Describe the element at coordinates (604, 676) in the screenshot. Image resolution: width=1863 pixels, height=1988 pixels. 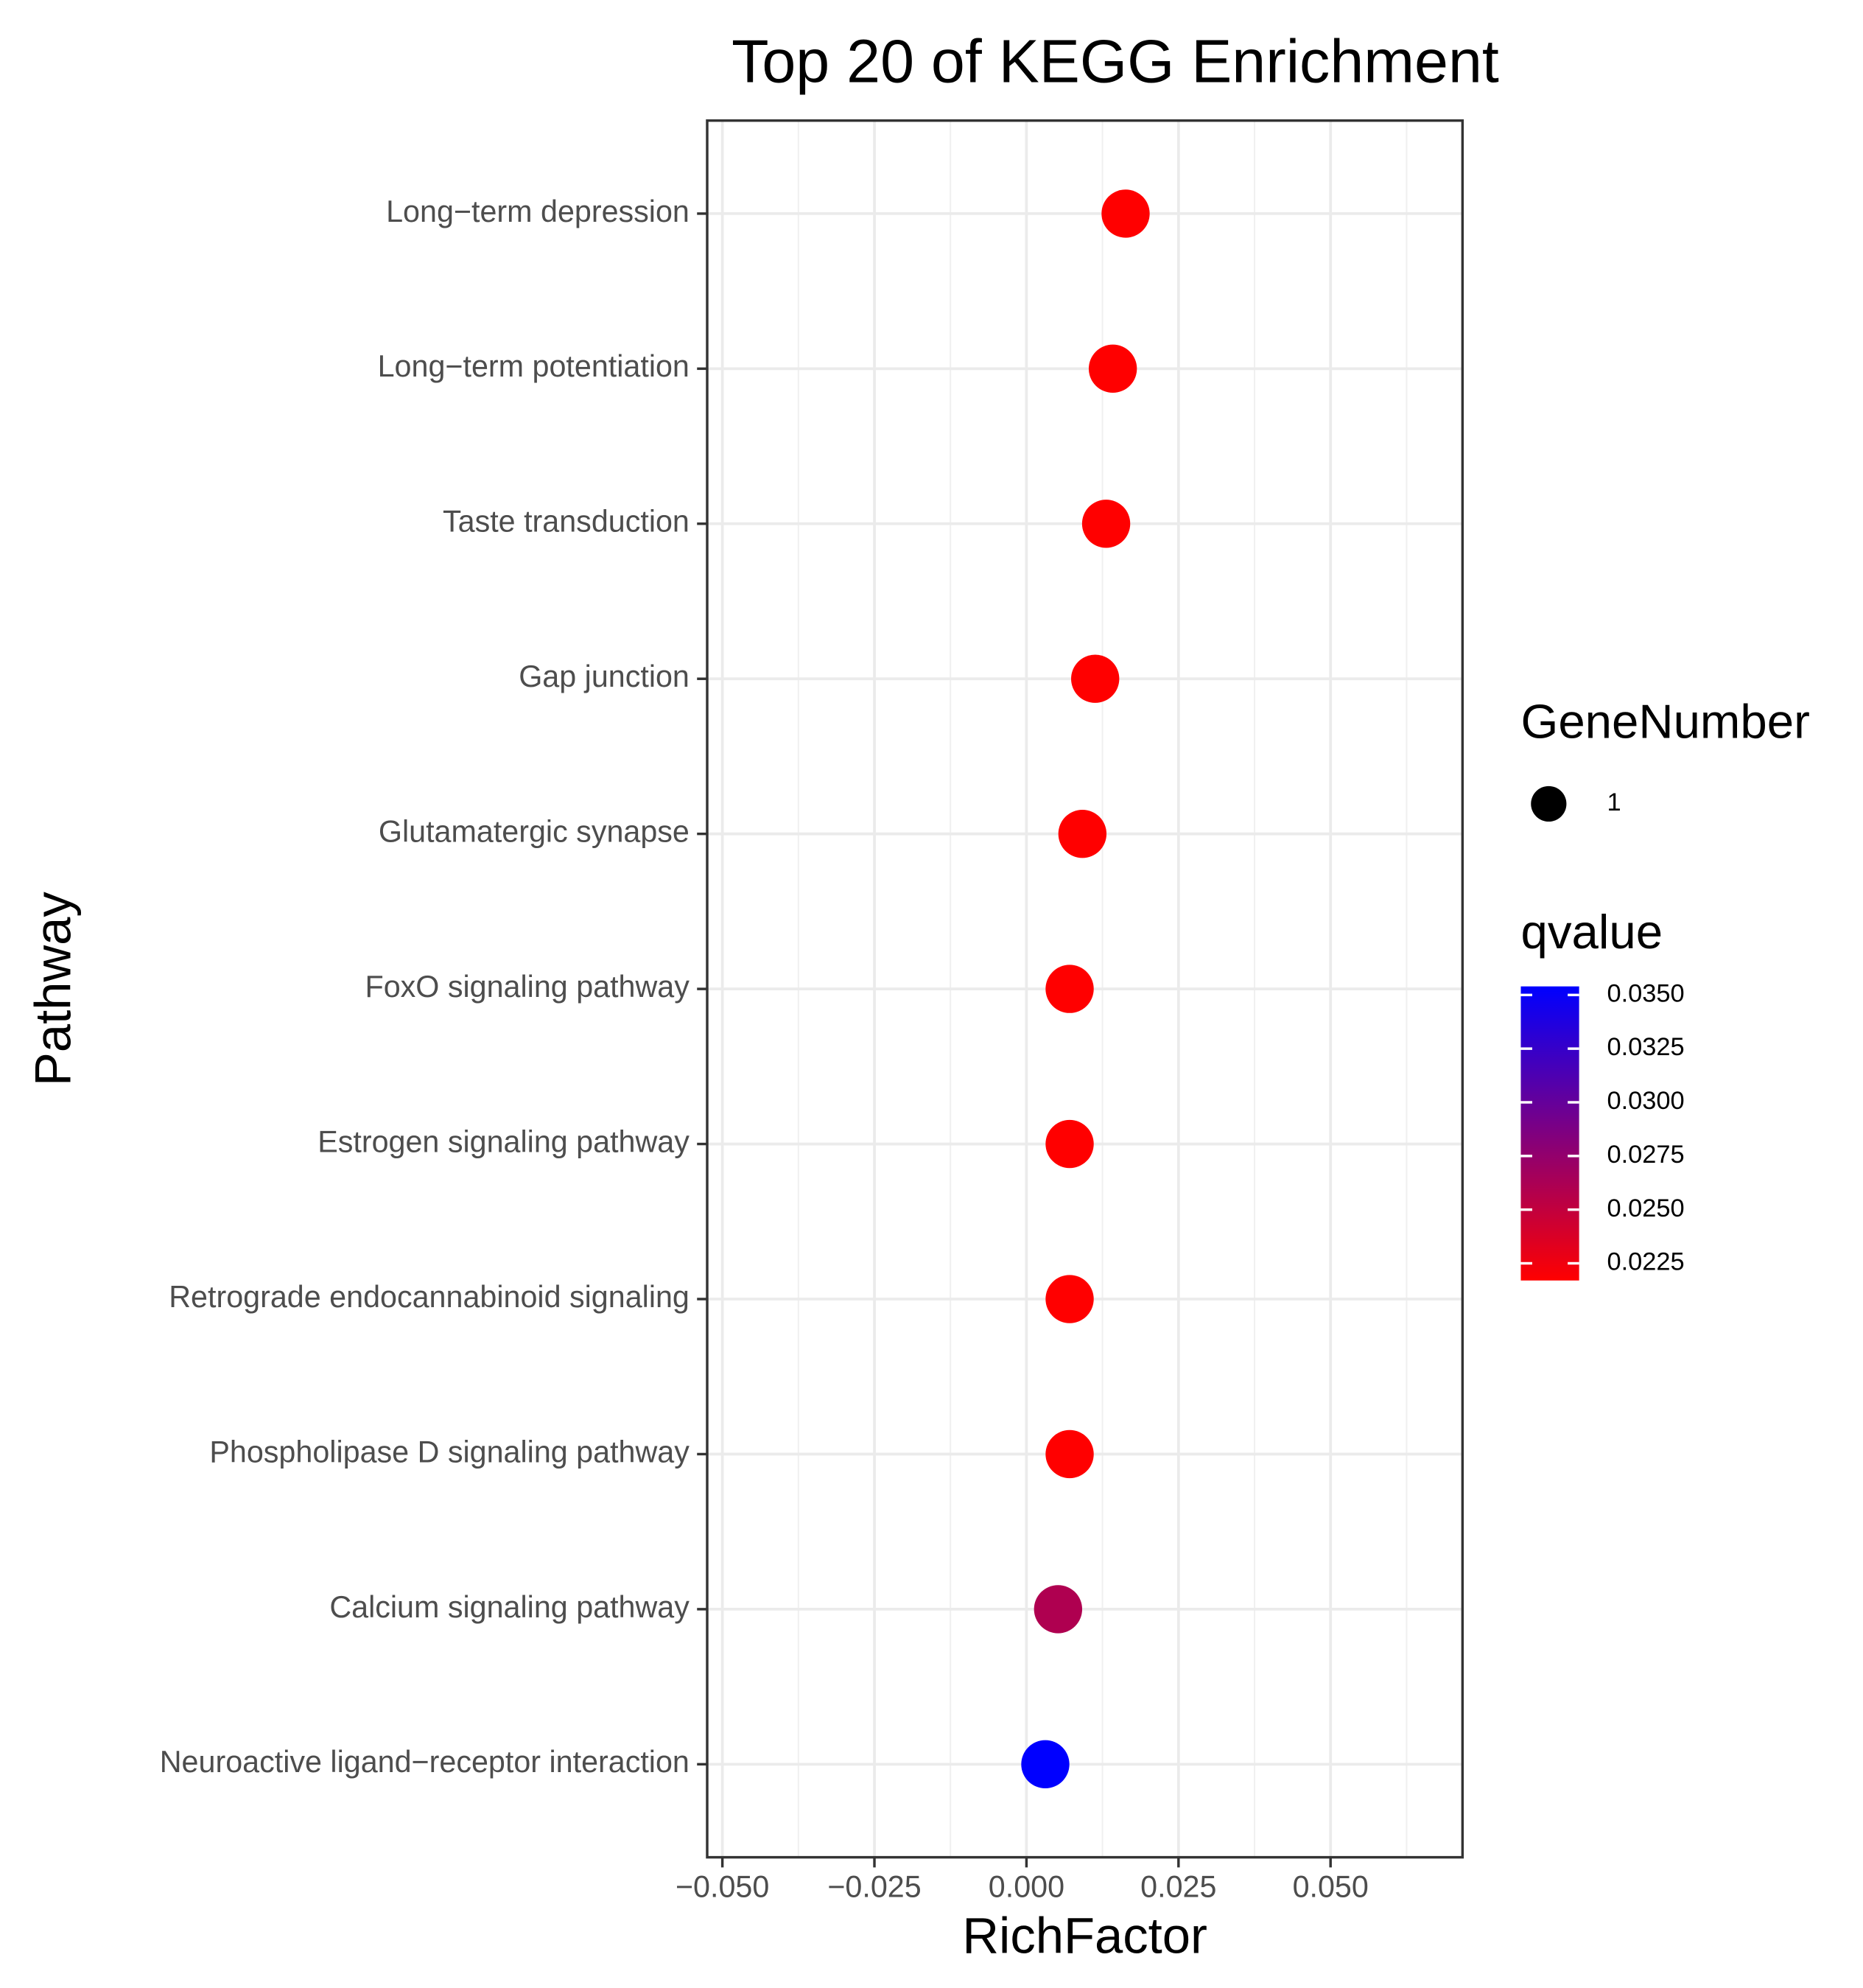
I see `y-tick-label: Gap junction` at that location.